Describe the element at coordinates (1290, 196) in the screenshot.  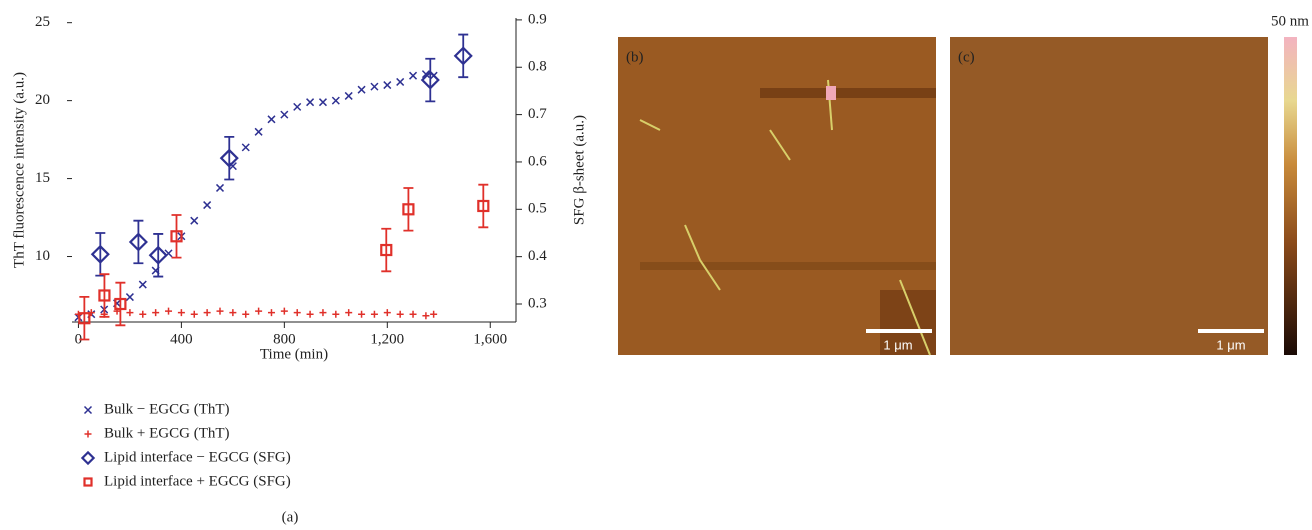
I see `colorbar` at that location.